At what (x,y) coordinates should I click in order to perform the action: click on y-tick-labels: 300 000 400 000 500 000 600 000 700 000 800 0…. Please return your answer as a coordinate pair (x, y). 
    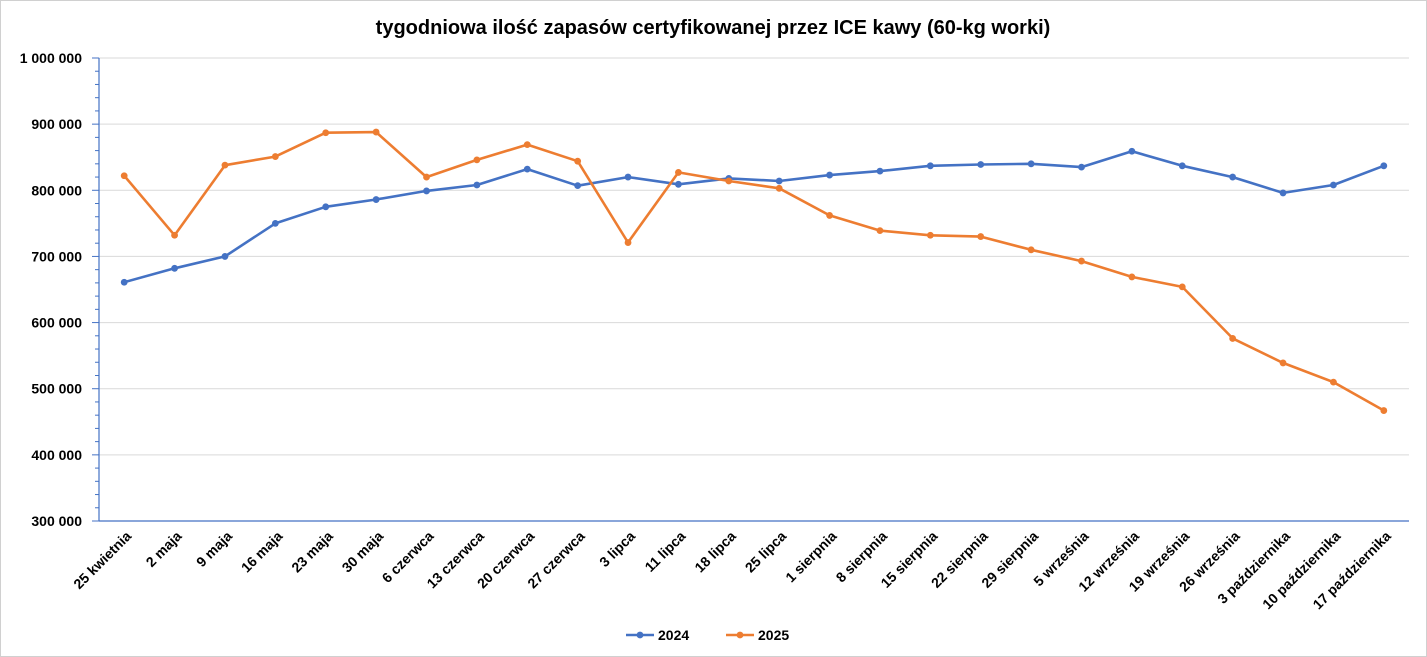
    Looking at the image, I should click on (51, 289).